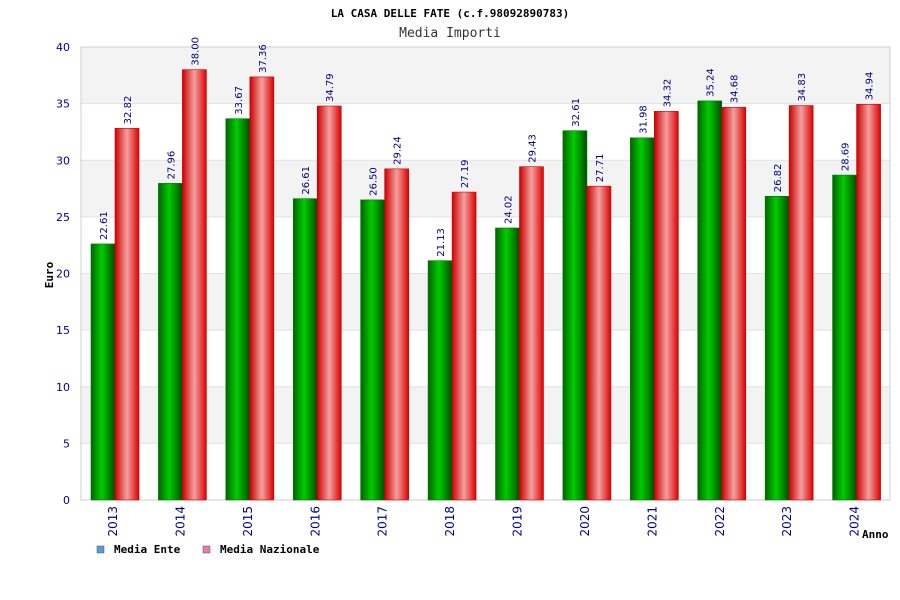  I want to click on y-tick-label: 15, so click(63, 330).